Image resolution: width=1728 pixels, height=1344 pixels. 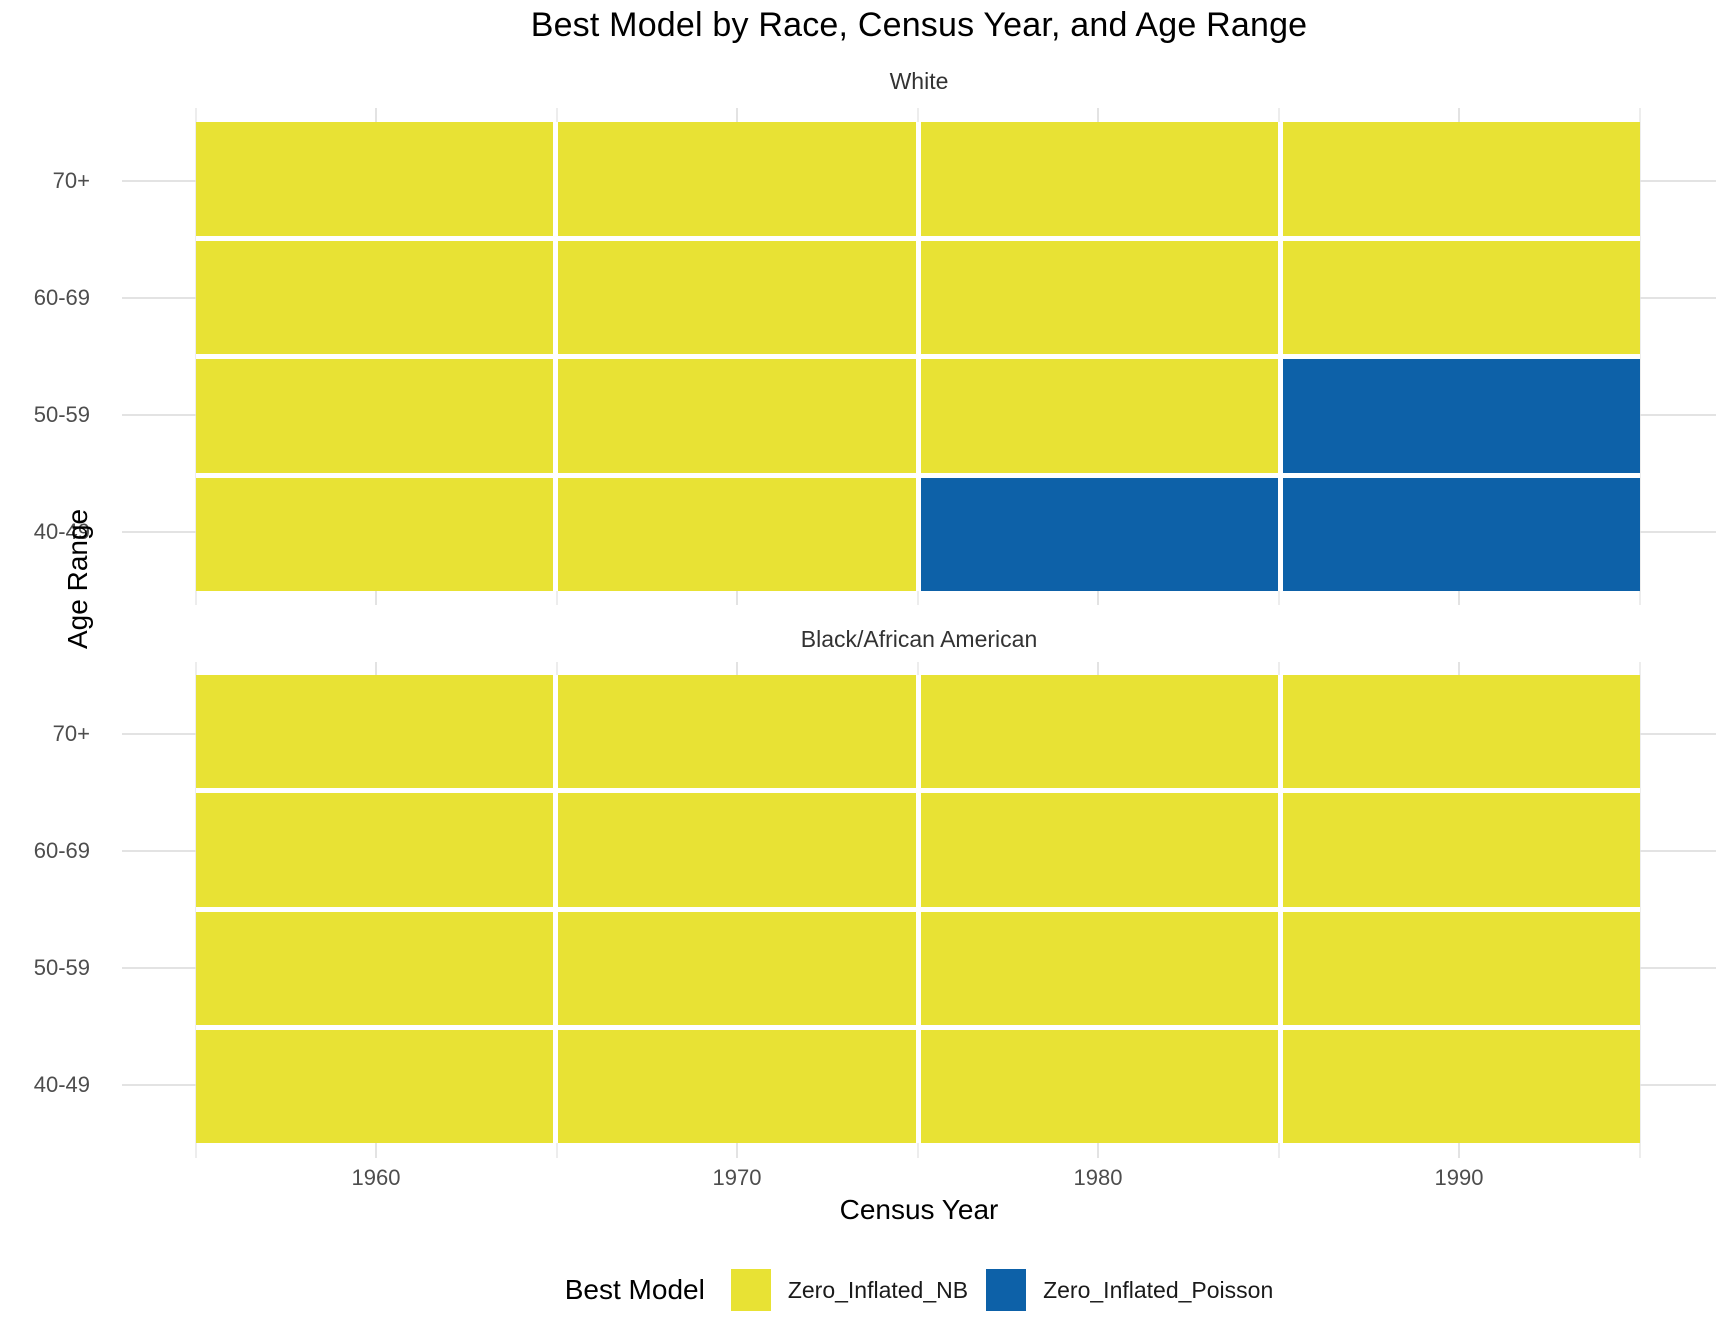 I want to click on legend-item-zero-inflated-nb: Zero_Inflated_NB, so click(x=849, y=1290).